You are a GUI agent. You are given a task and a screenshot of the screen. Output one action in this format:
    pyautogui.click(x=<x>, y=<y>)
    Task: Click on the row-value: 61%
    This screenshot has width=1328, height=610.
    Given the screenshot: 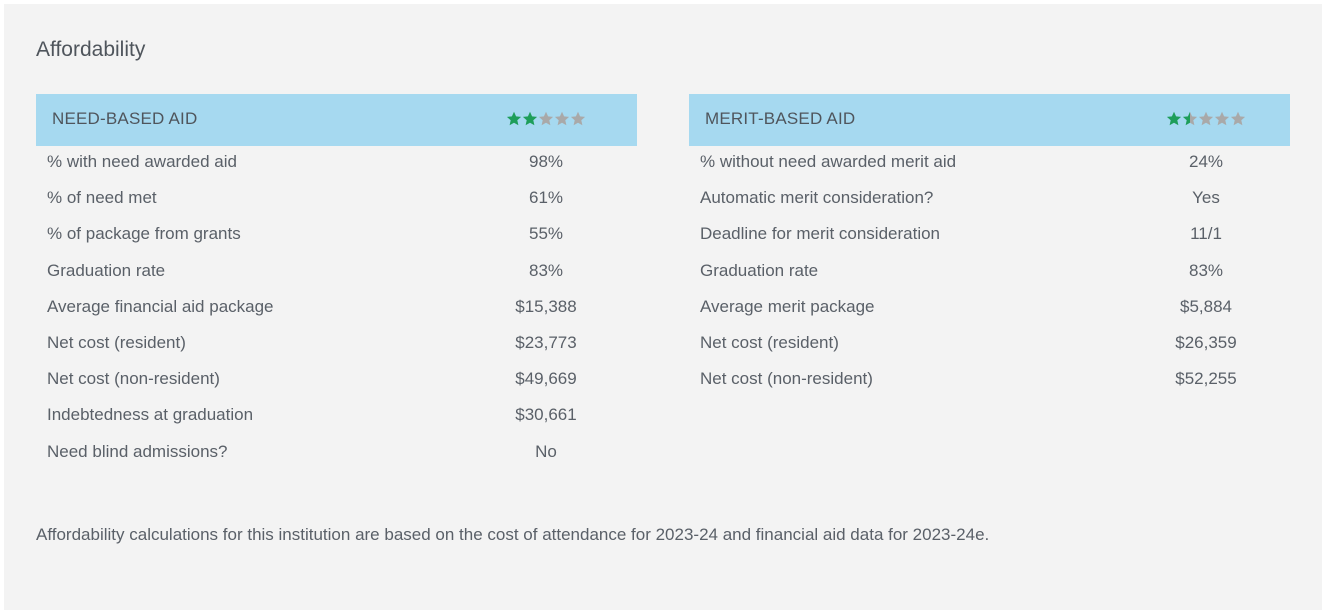 What is the action you would take?
    pyautogui.click(x=546, y=198)
    